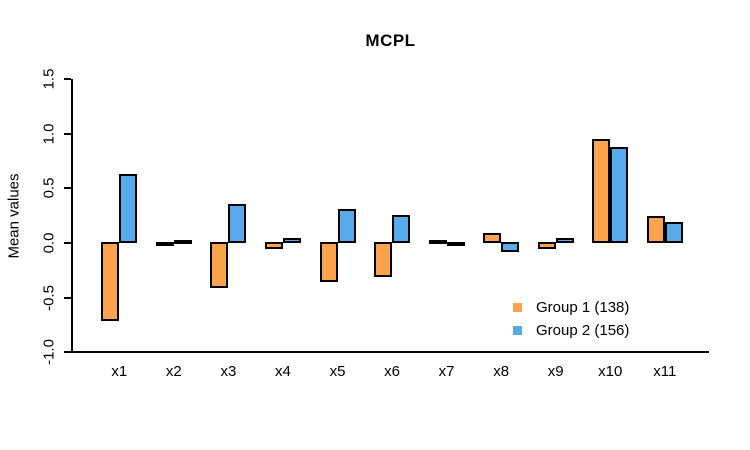  Describe the element at coordinates (329, 262) in the screenshot. I see `bar-x5-series1` at that location.